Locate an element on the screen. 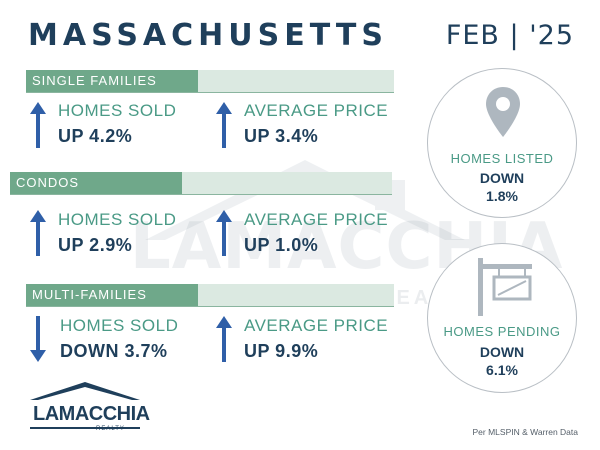 Image resolution: width=600 pixels, height=450 pixels. homes-listed-circle: HOMES LISTED DOWN 1.8% is located at coordinates (502, 143).